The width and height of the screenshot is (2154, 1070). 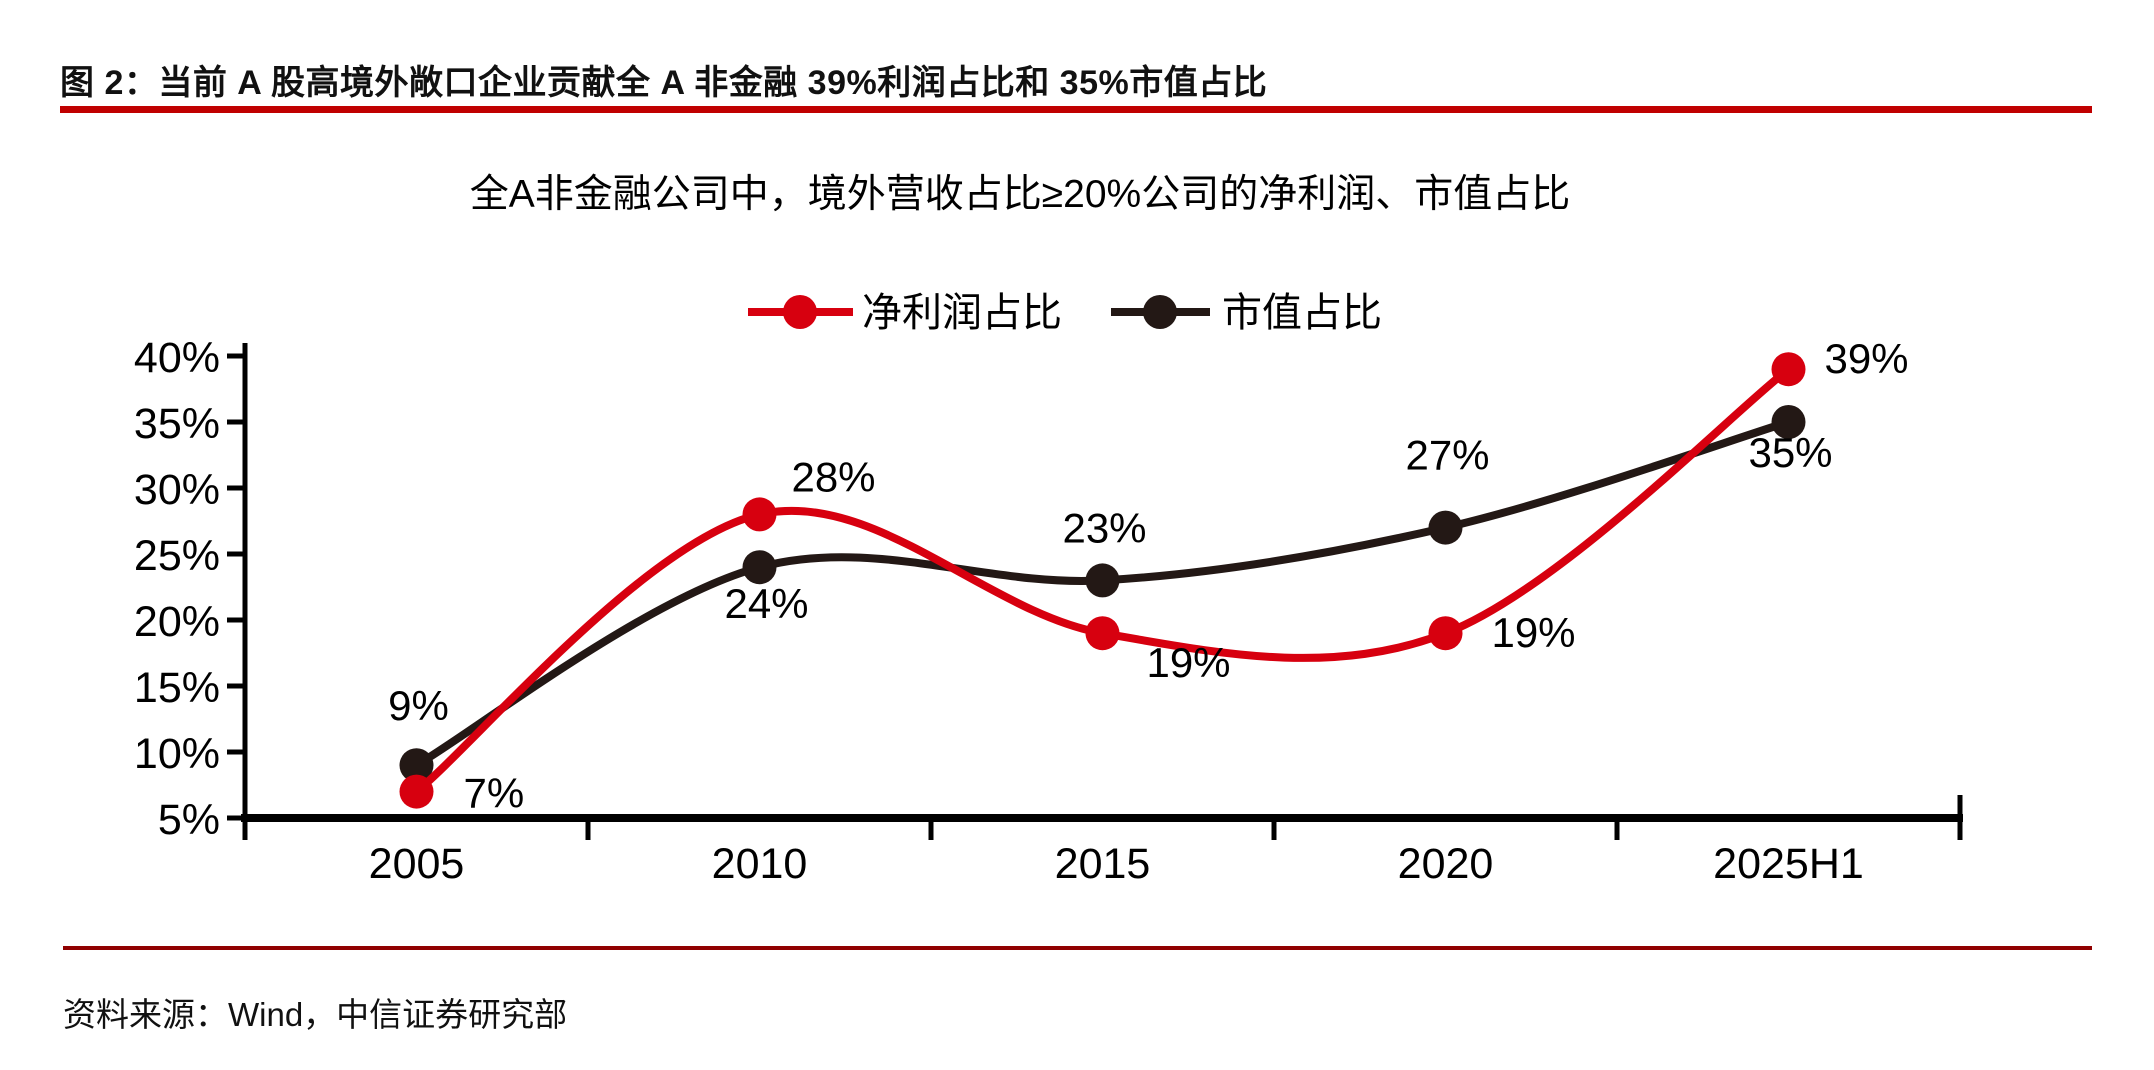 What do you see at coordinates (315, 1014) in the screenshot?
I see `source-note: 资料来源：Wind，中信证券研究部` at bounding box center [315, 1014].